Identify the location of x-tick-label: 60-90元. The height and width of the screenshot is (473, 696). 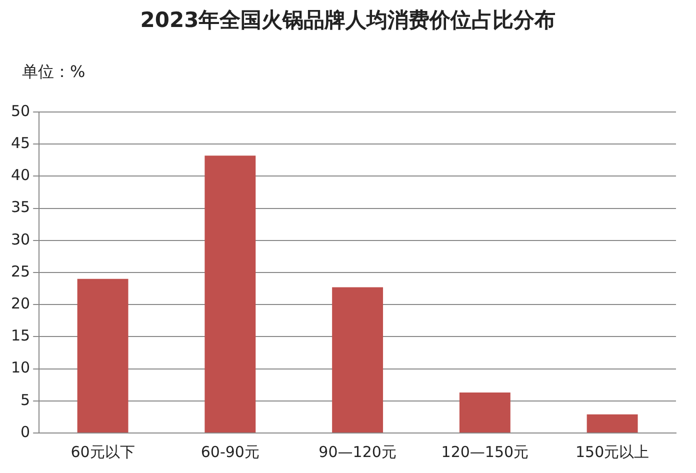
(230, 451).